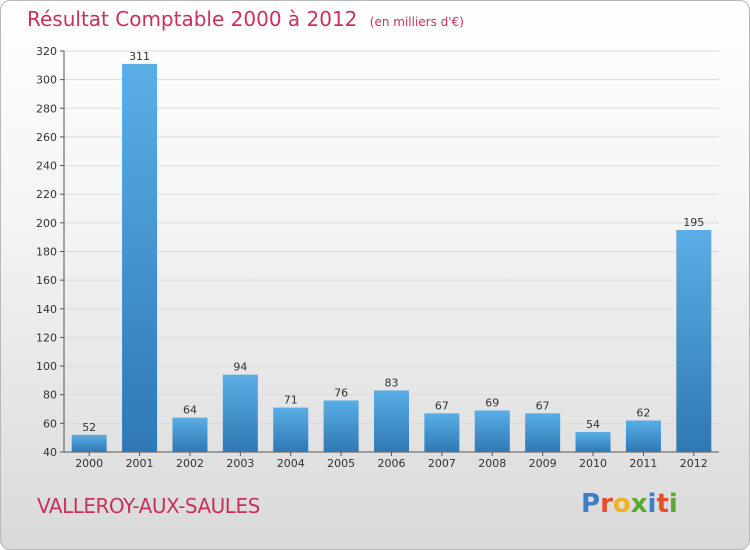 The image size is (750, 550). What do you see at coordinates (492, 402) in the screenshot?
I see `data-label-2008: 69` at bounding box center [492, 402].